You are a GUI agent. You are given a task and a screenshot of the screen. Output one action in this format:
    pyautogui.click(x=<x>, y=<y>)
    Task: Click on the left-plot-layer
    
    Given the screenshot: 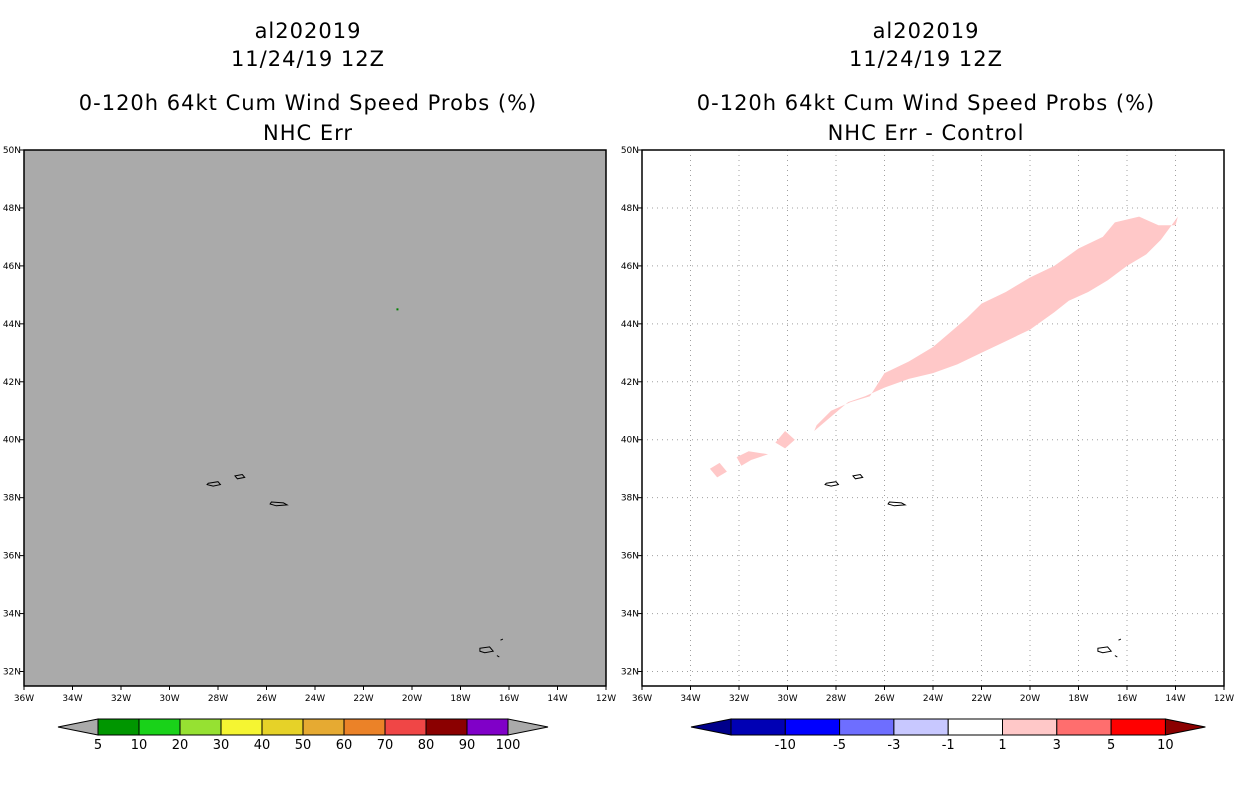 What is the action you would take?
    pyautogui.click(x=355, y=483)
    